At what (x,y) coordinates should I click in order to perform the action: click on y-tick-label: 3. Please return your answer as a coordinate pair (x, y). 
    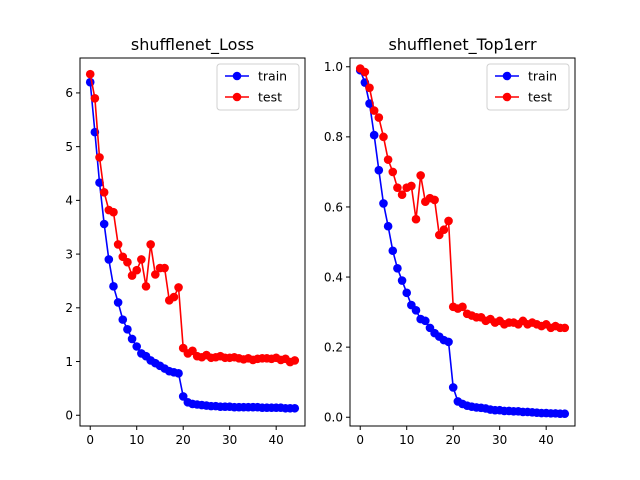
    Looking at the image, I should click on (69, 254).